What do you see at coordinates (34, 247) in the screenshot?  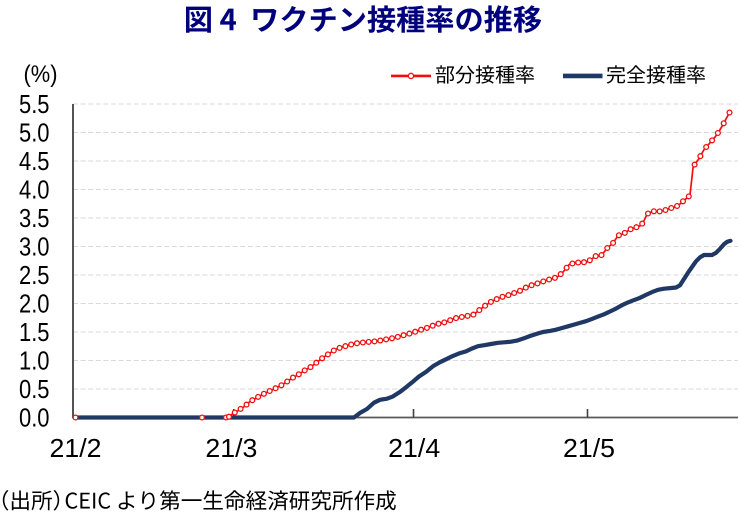 I see `svg-text: 3.0` at bounding box center [34, 247].